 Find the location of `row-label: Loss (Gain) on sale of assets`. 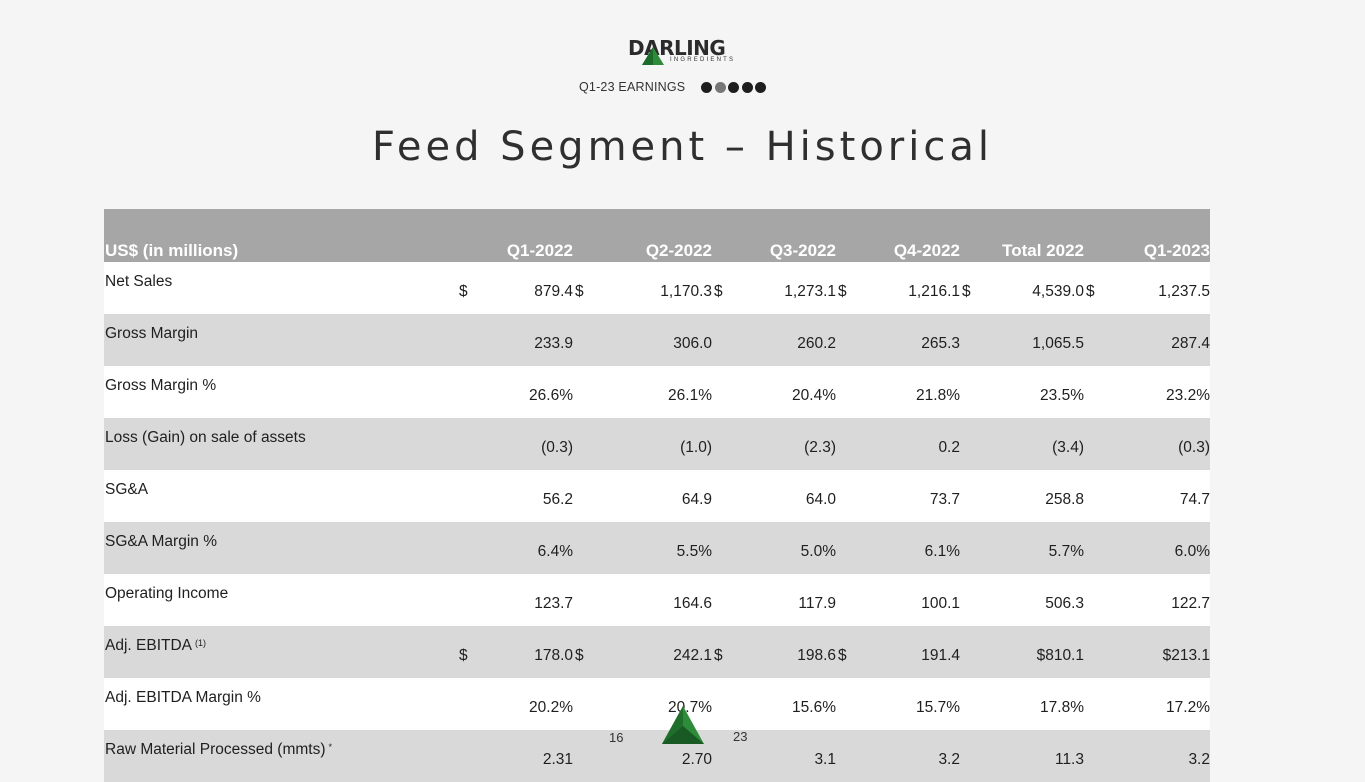

row-label: Loss (Gain) on sale of assets is located at coordinates (288, 444).